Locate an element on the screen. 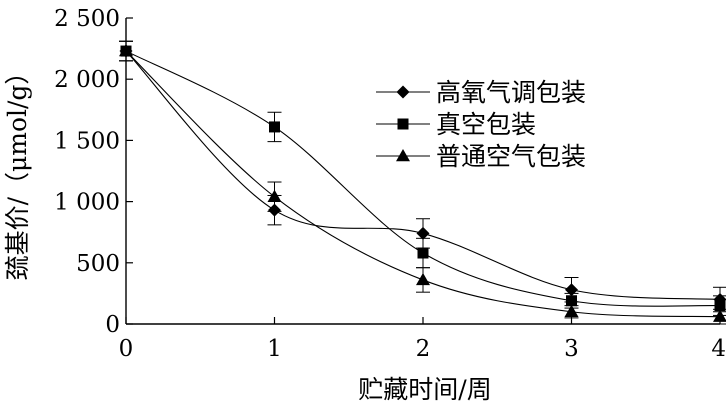 The height and width of the screenshot is (410, 726). legend-entry: 高氧气调包装 is located at coordinates (481, 92).